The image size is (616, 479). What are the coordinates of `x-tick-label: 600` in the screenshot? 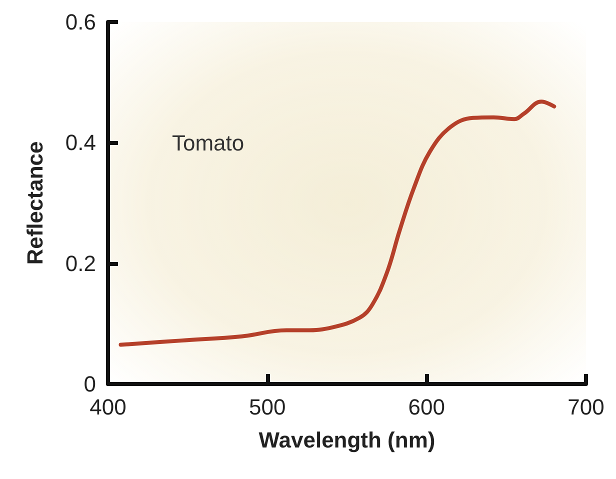 It's located at (427, 407).